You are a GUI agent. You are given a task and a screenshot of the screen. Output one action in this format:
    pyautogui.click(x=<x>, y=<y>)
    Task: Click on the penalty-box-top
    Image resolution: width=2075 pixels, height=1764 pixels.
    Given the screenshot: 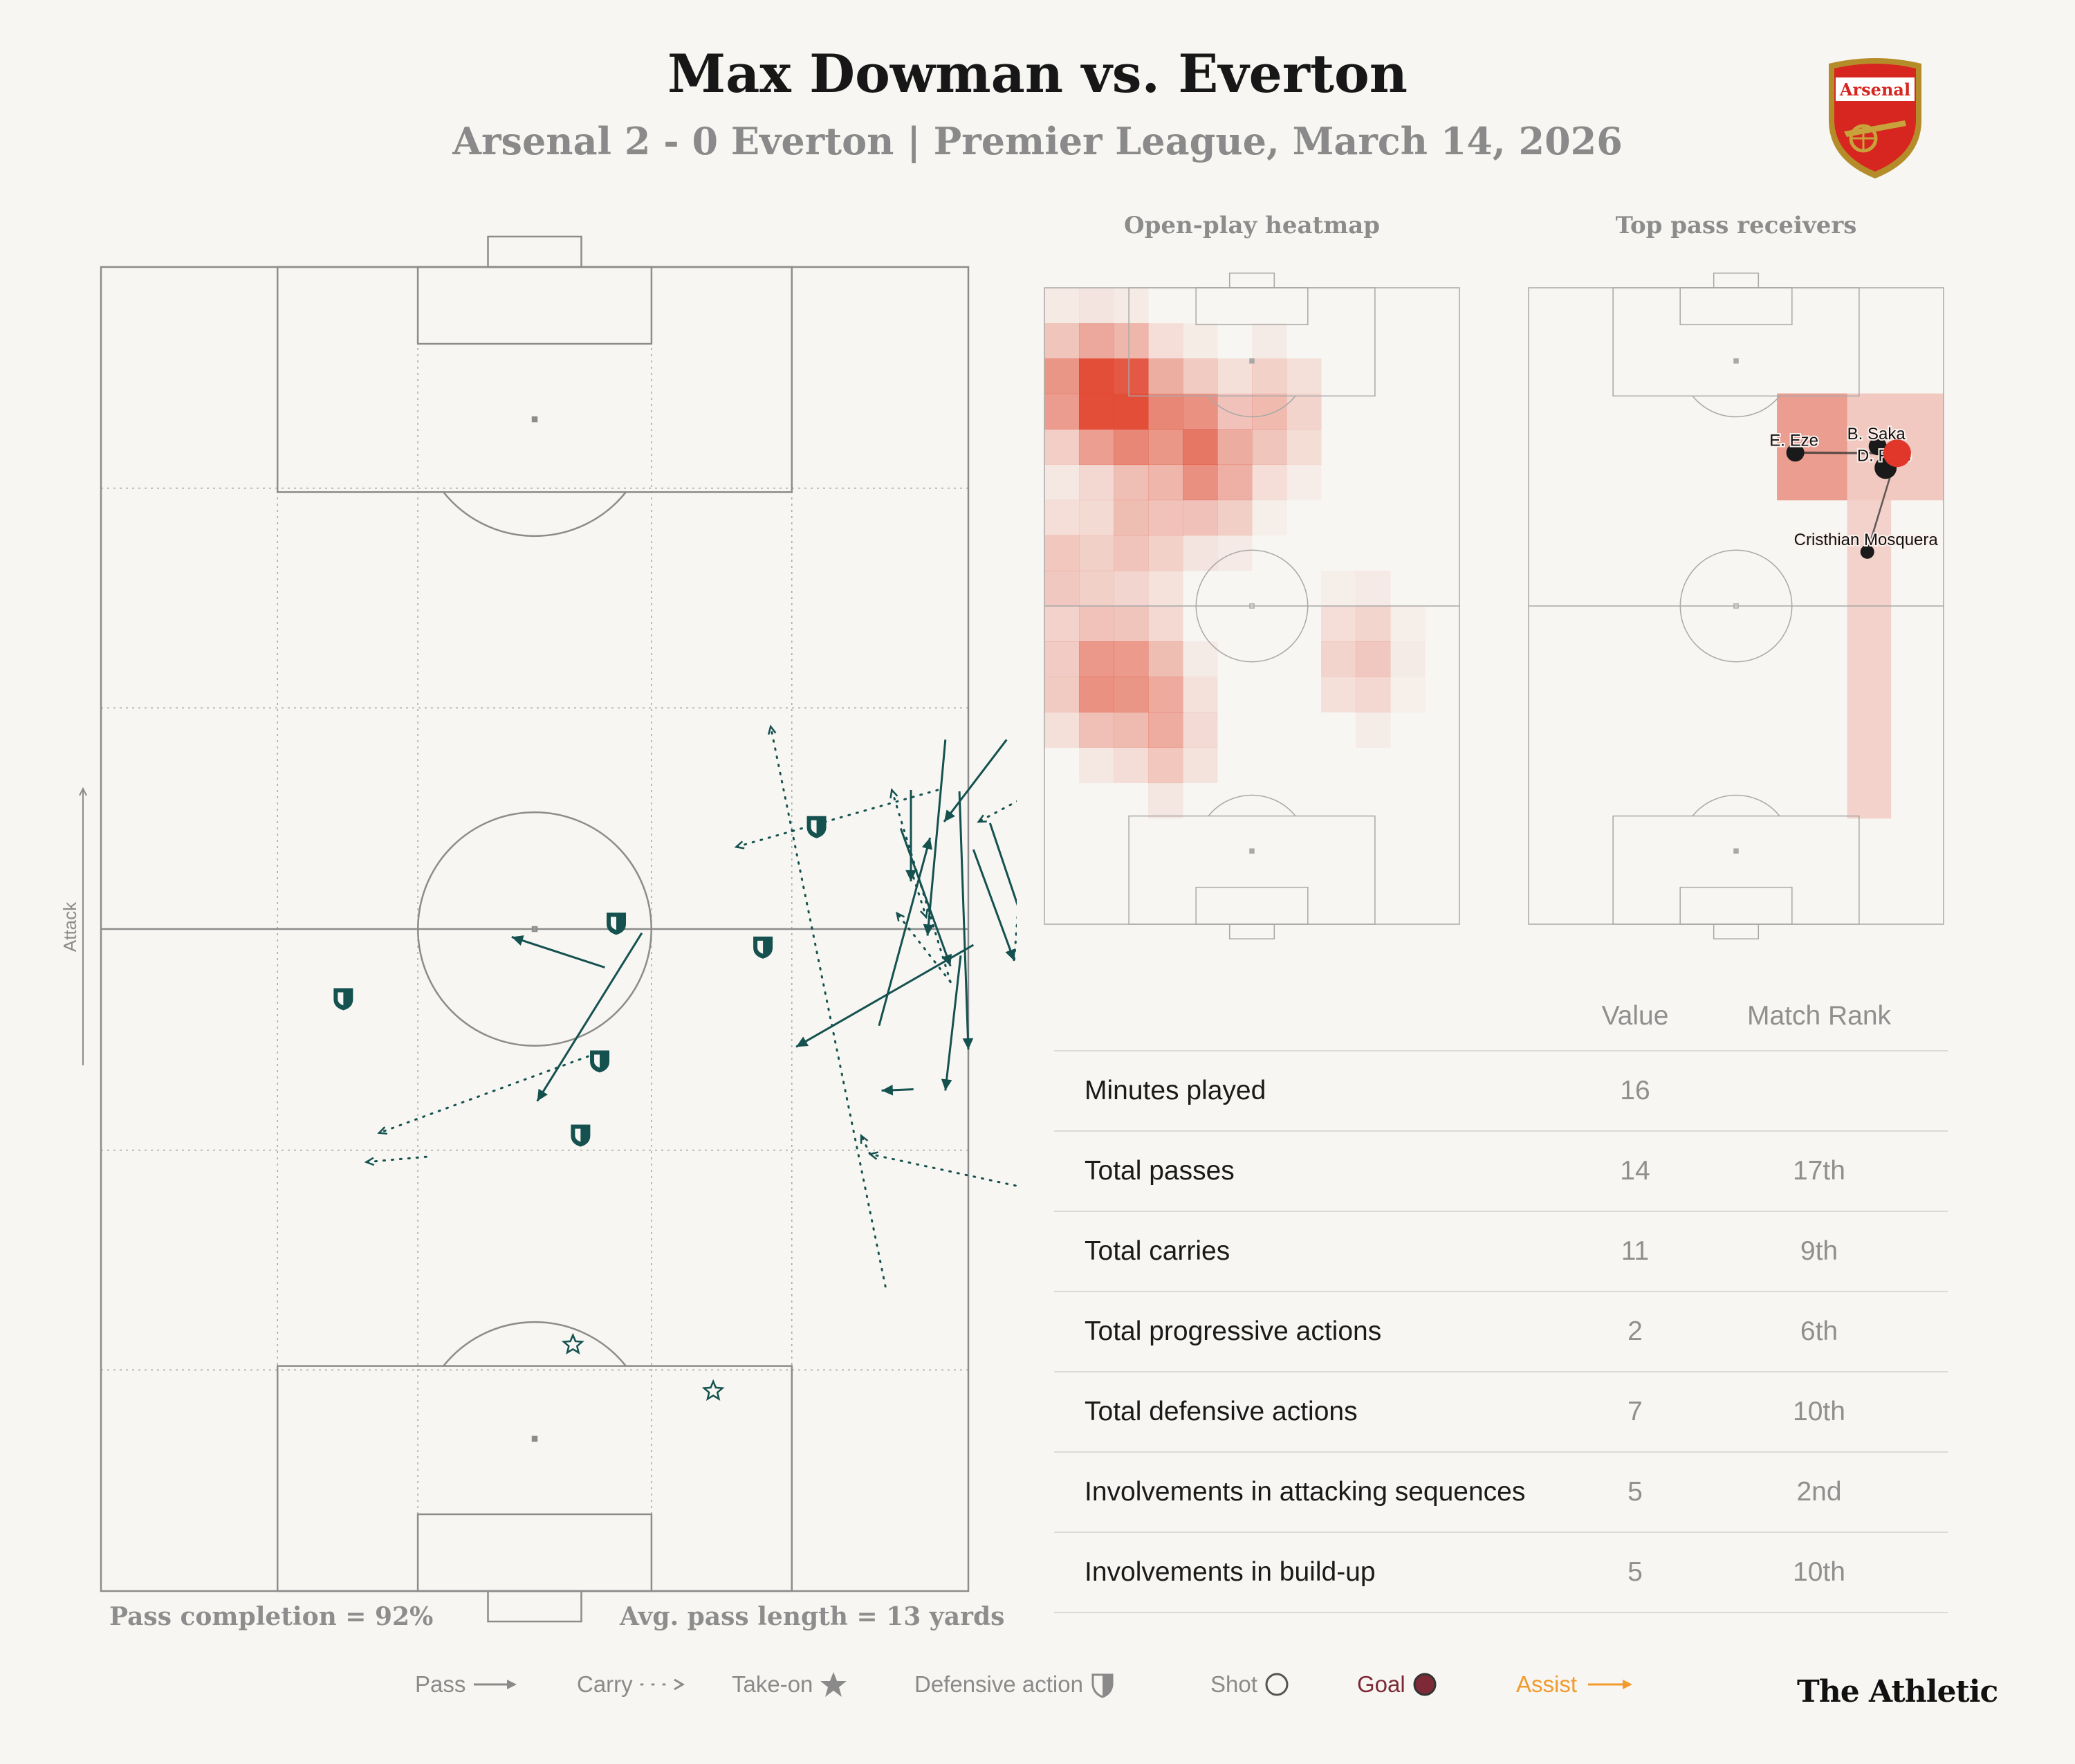 What is the action you would take?
    pyautogui.click(x=1736, y=342)
    